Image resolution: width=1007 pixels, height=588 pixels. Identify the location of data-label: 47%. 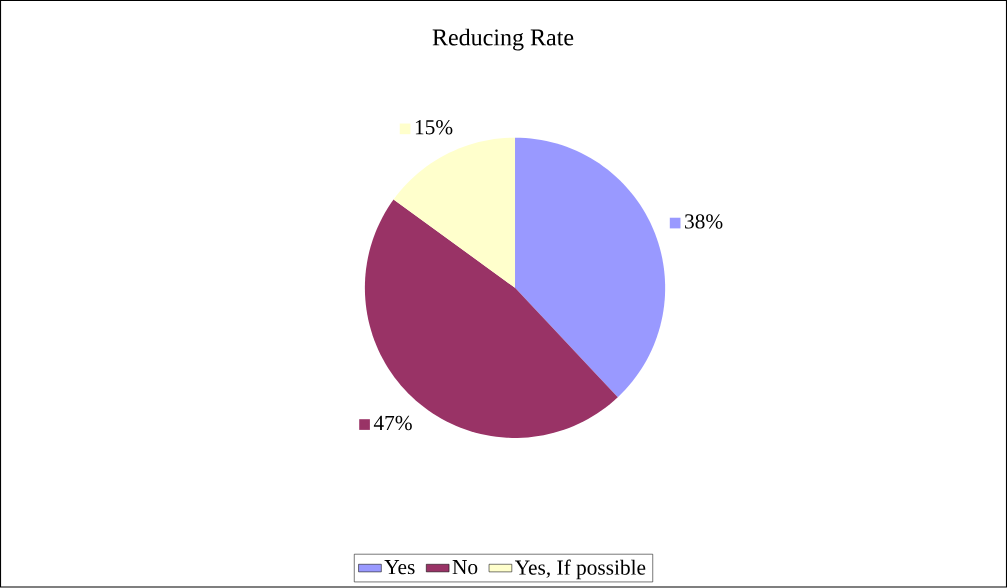
(392, 423).